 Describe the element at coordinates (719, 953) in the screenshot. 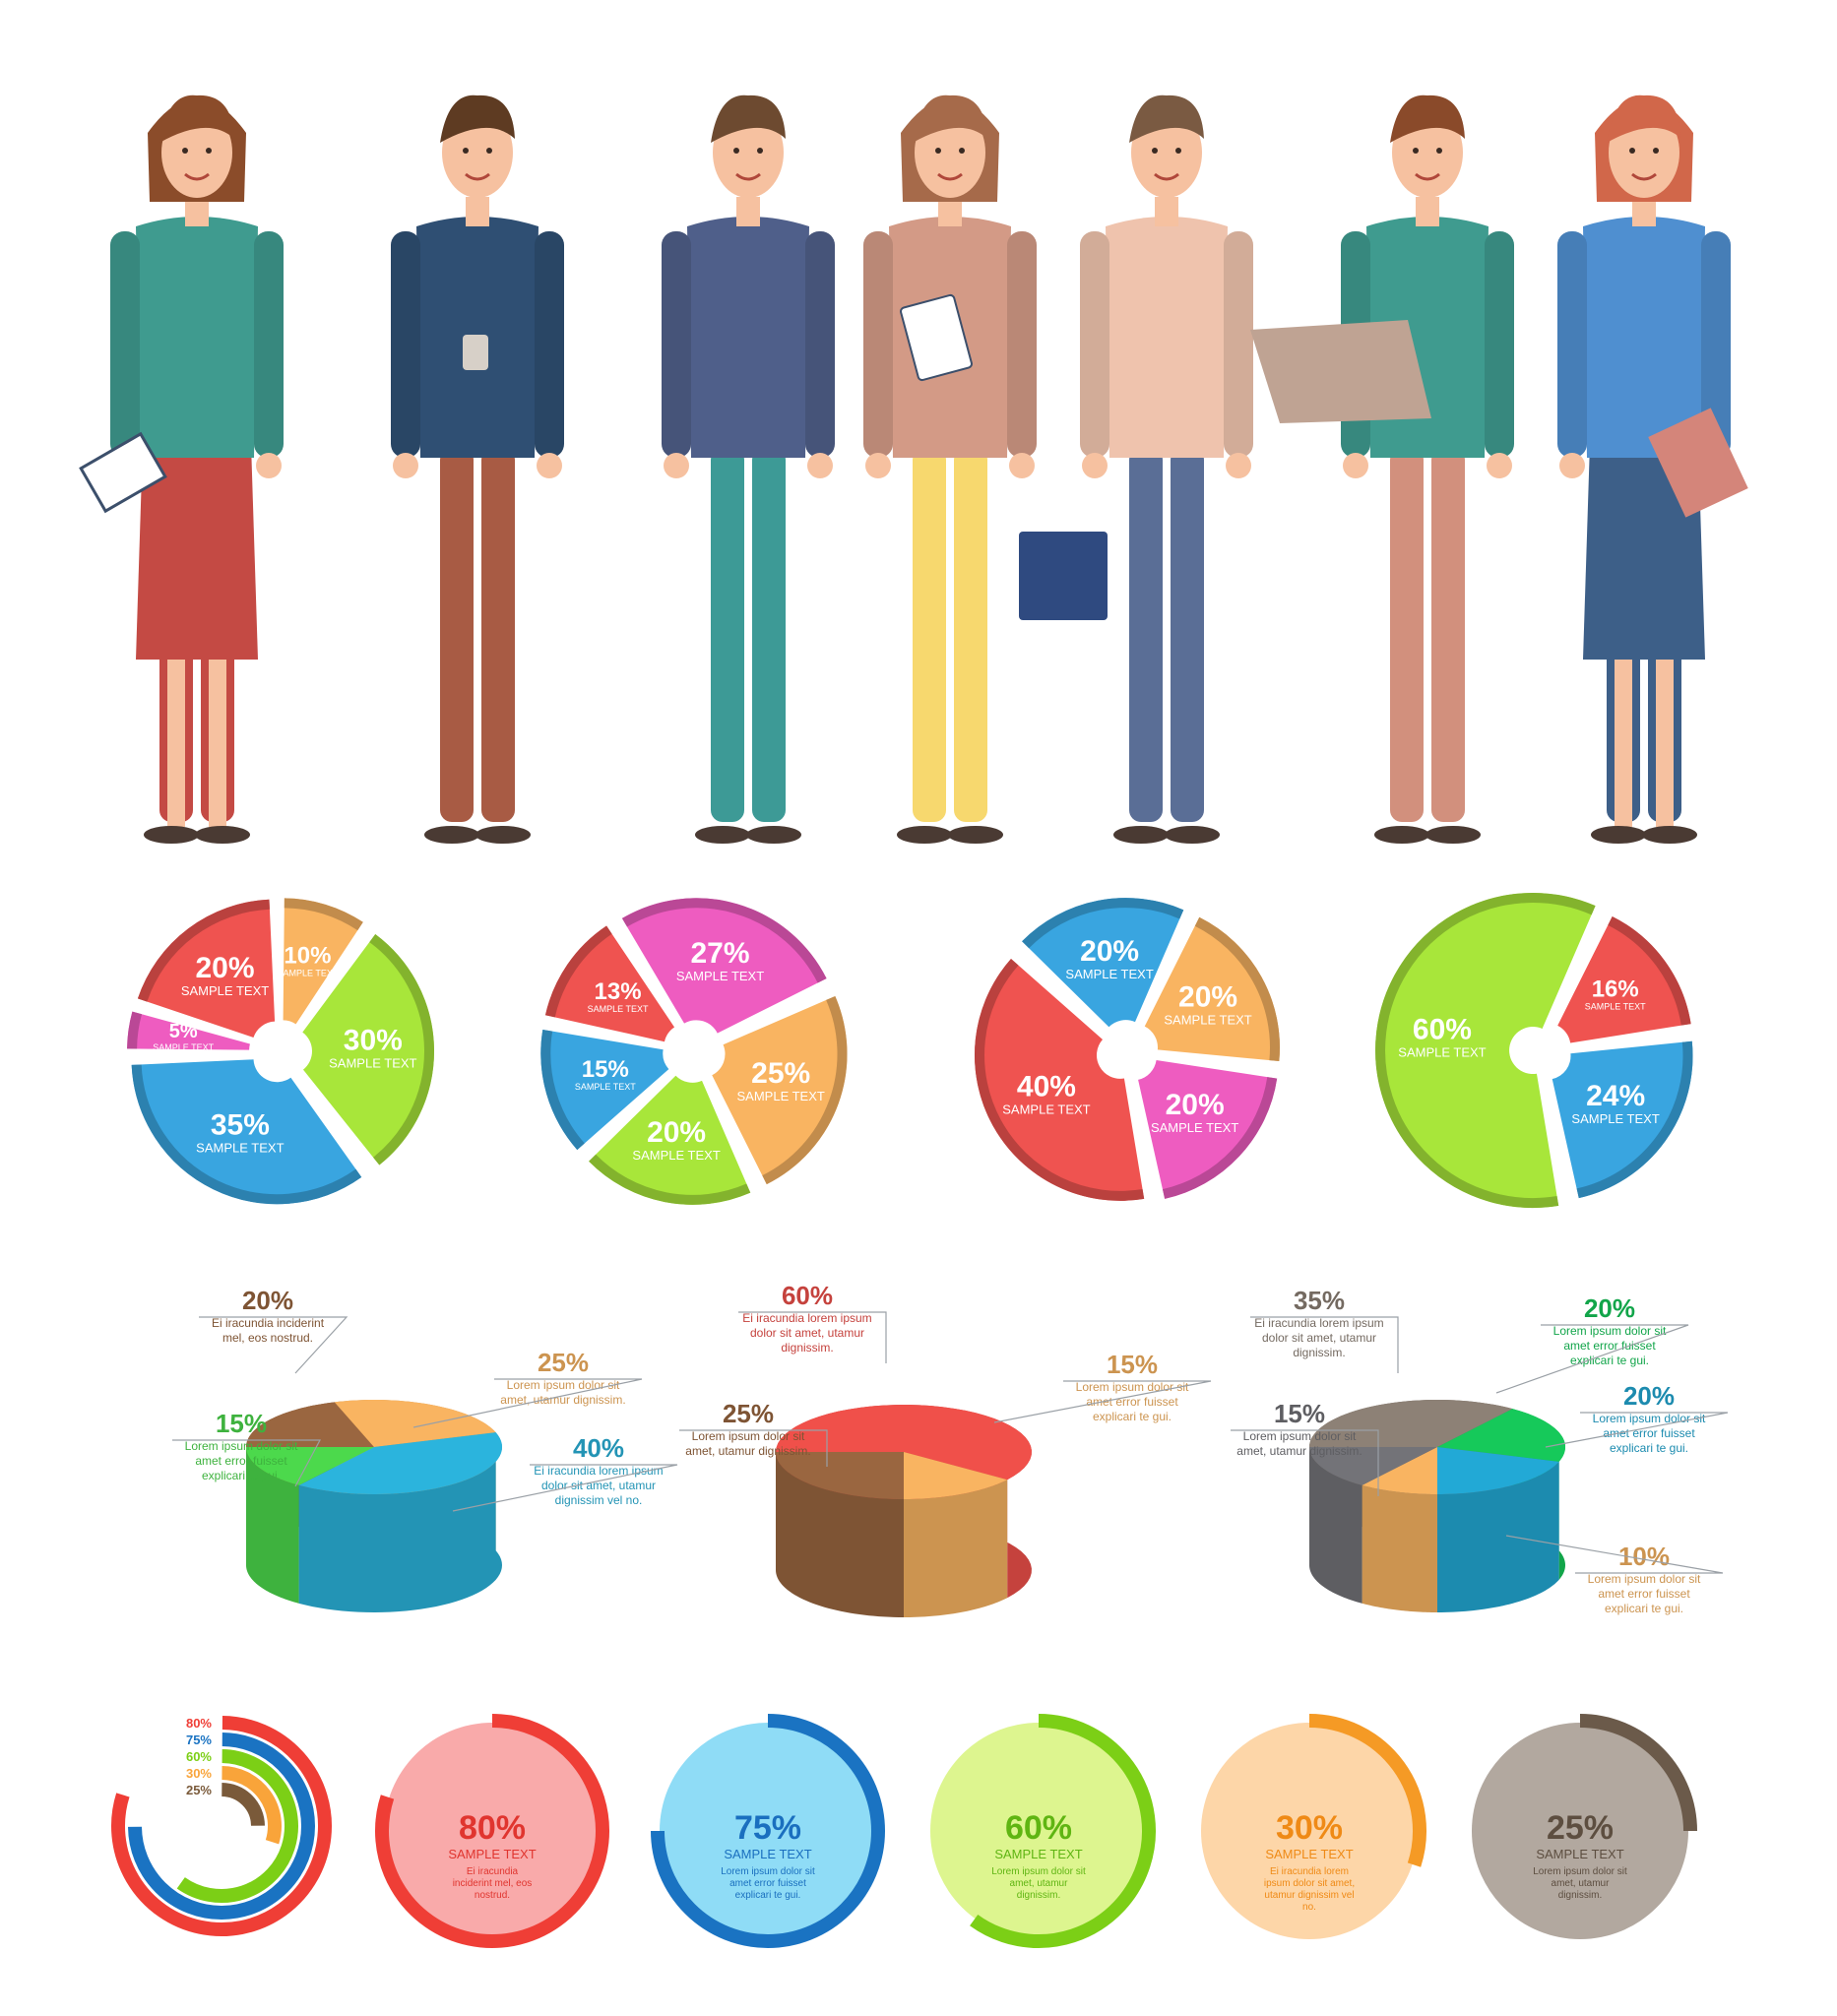

I see `pie-slice-value: 27%` at that location.